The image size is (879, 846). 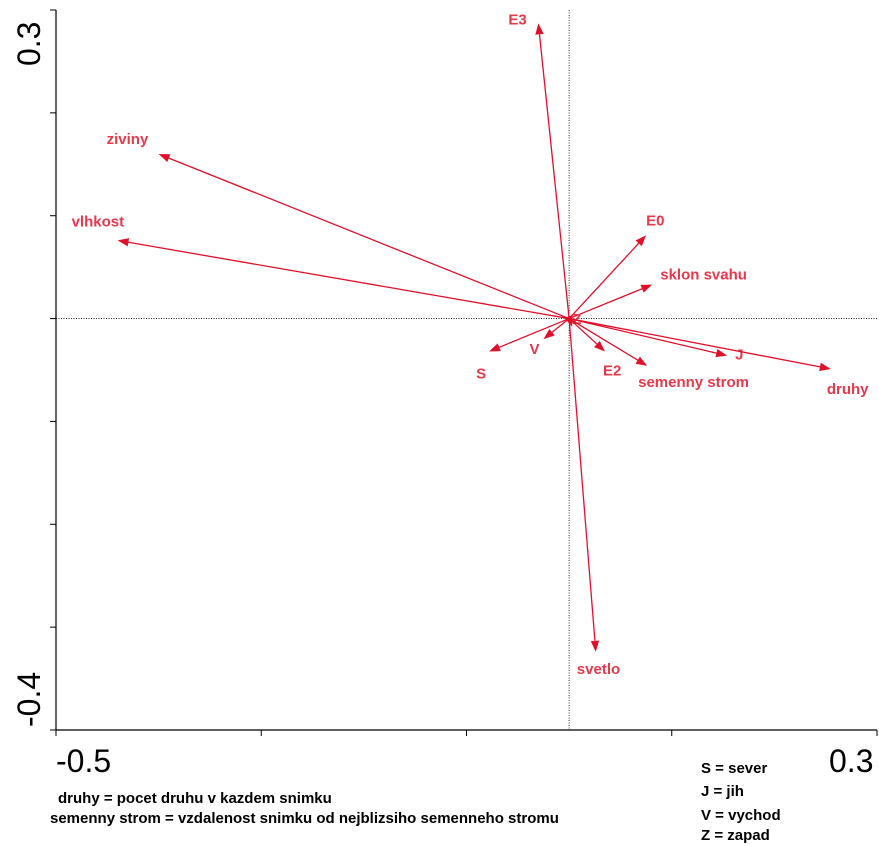 I want to click on vector-arrowhead-v, so click(x=549, y=334).